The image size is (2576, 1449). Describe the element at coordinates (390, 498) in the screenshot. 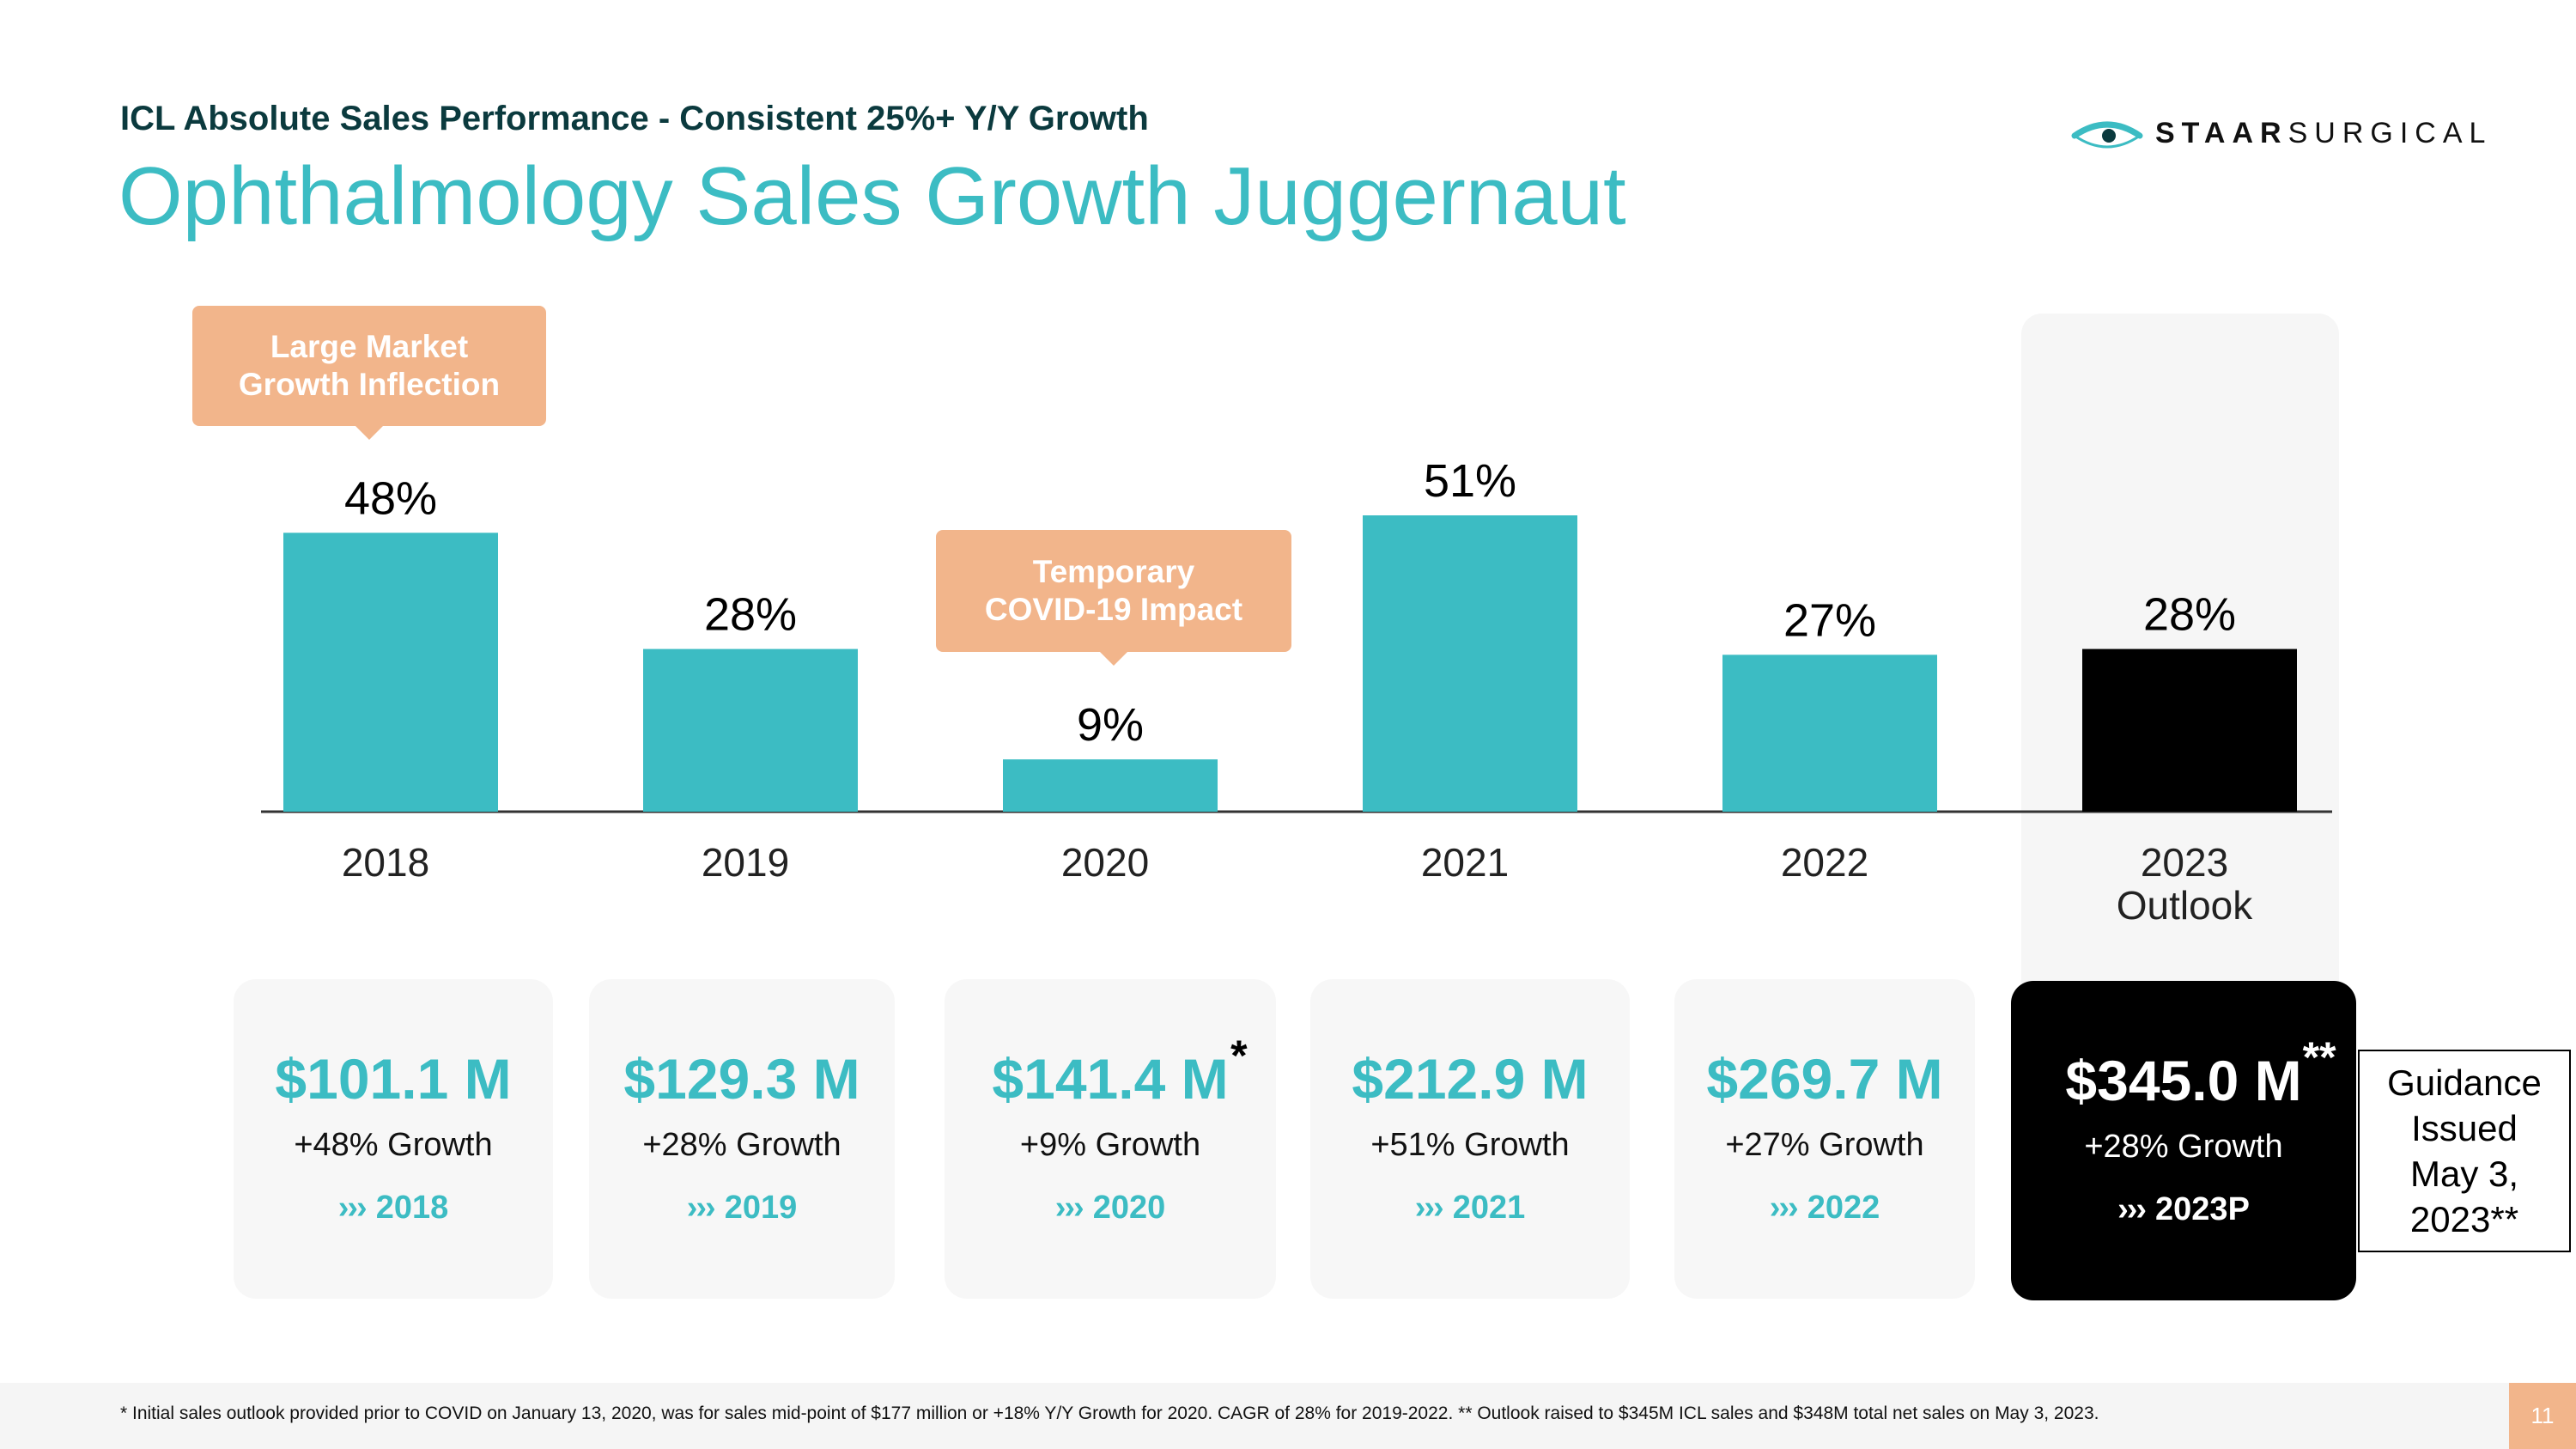

I see `bar-value-label: 48%` at that location.